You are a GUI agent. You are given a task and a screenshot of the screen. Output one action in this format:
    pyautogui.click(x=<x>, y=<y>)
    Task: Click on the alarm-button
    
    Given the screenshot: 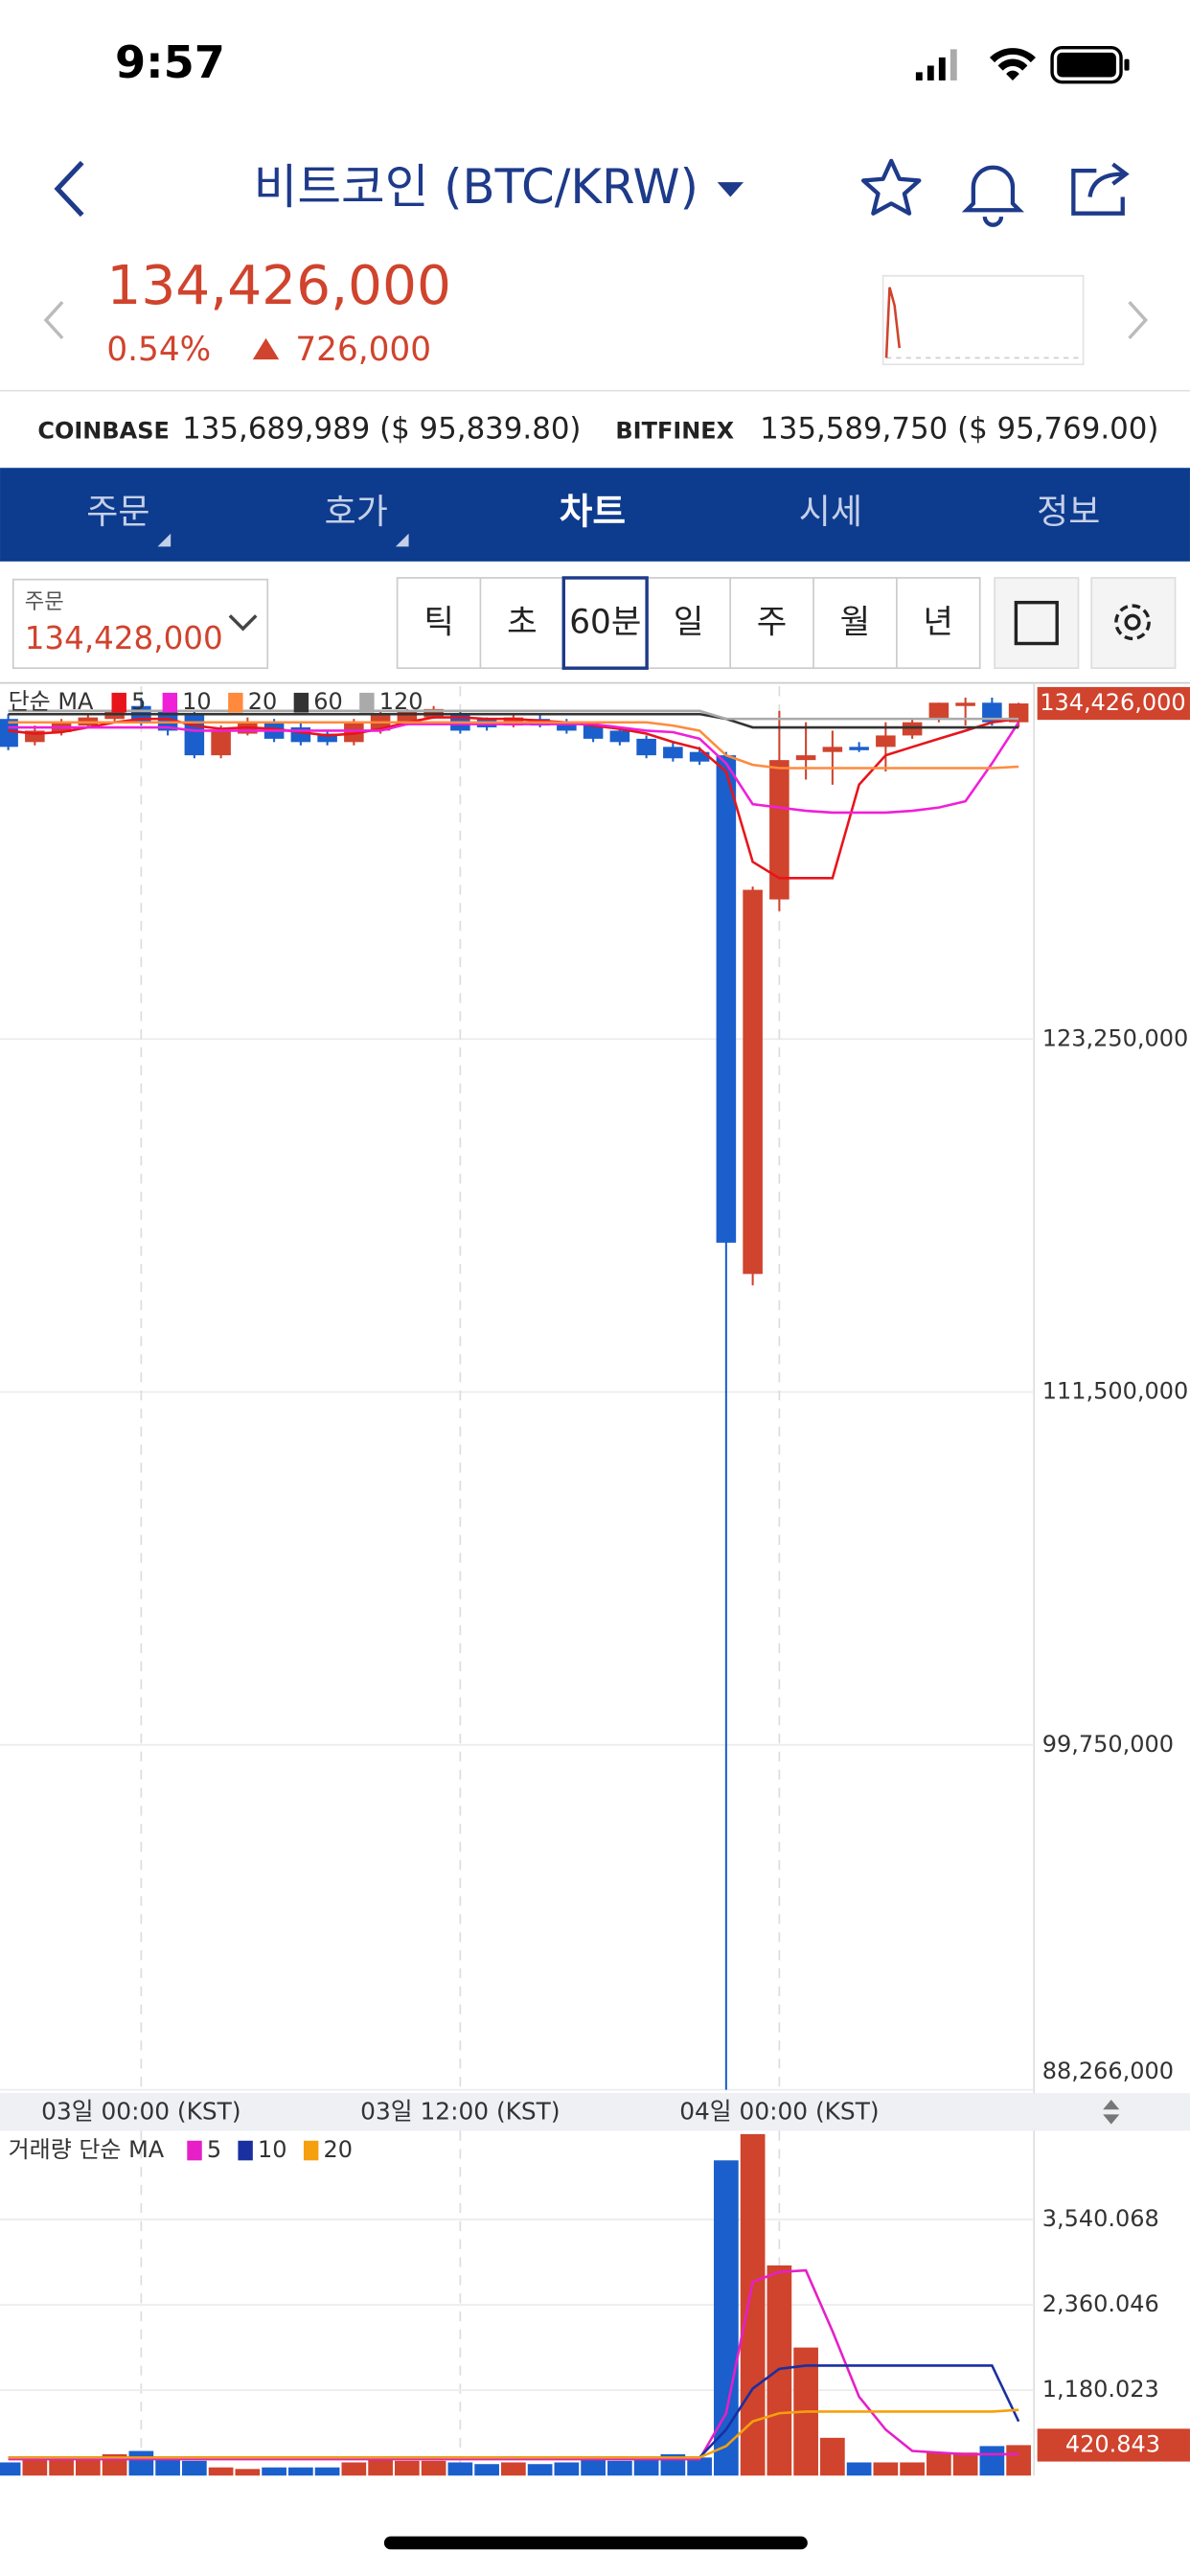 What is the action you would take?
    pyautogui.click(x=992, y=196)
    